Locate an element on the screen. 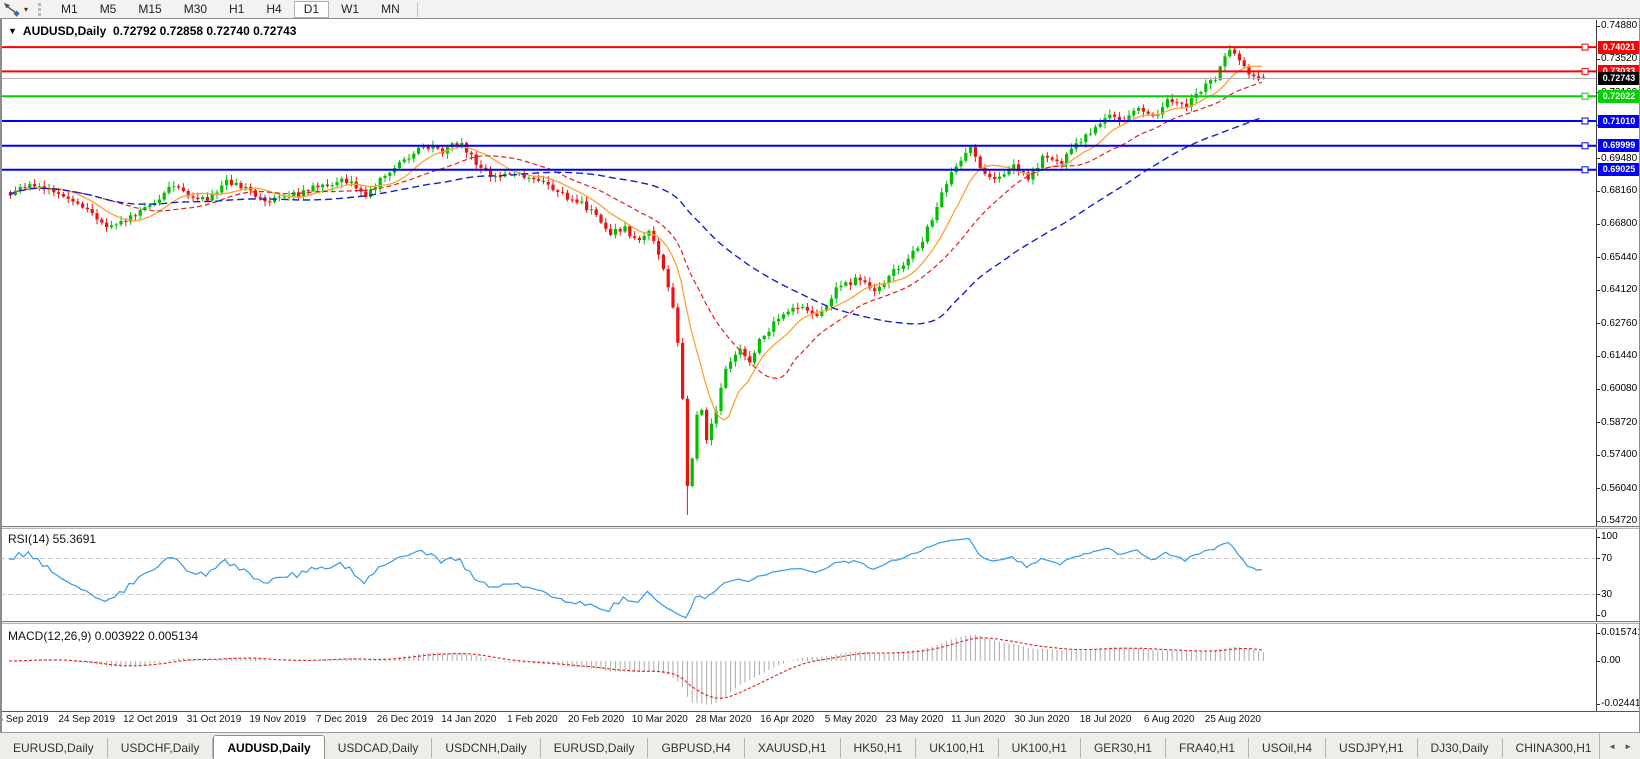 This screenshot has height=759, width=1640. chart-tab-usdcnh-daily: USDCNH,Daily is located at coordinates (486, 748).